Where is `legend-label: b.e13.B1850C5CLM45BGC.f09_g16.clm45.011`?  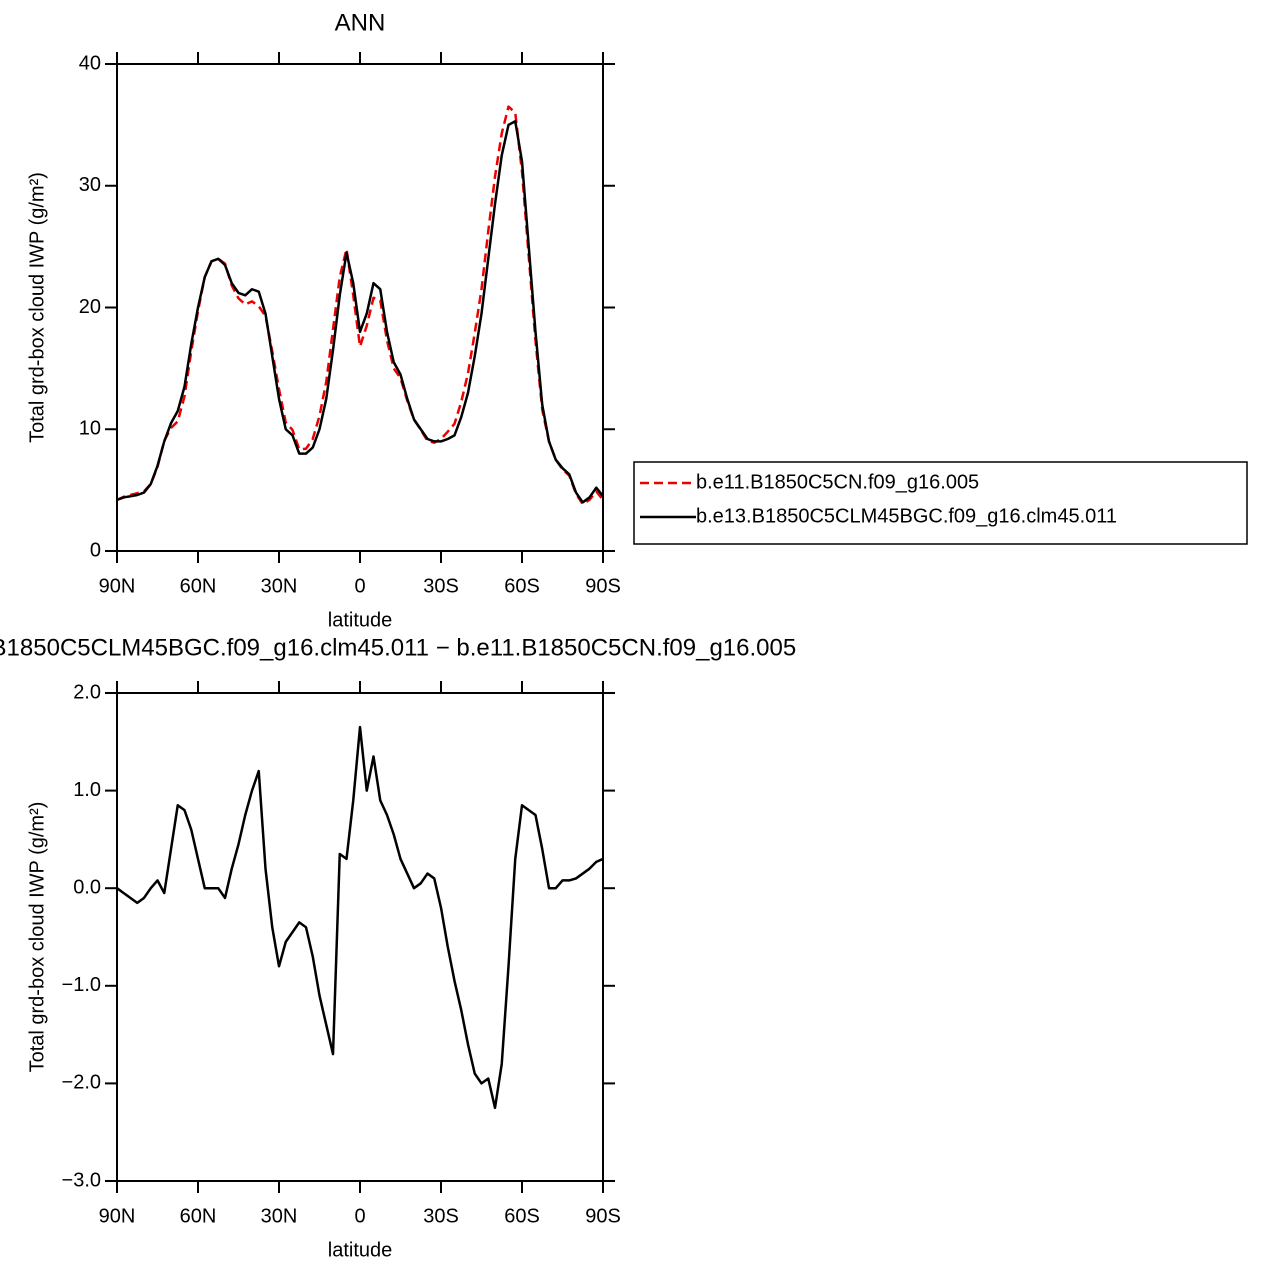 legend-label: b.e13.B1850C5CLM45BGC.f09_g16.clm45.011 is located at coordinates (906, 516).